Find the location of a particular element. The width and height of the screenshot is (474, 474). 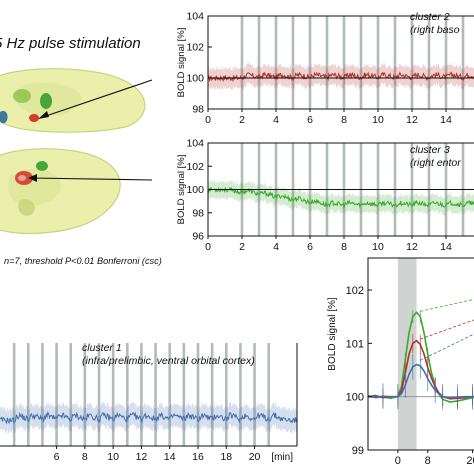

y-tick-label-4: 104 is located at coordinates (195, 144).